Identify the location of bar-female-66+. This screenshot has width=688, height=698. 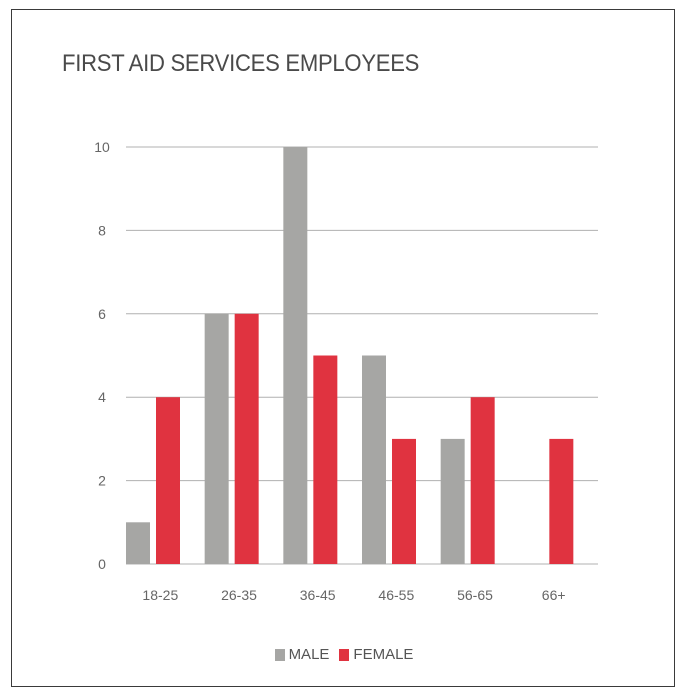
(561, 501).